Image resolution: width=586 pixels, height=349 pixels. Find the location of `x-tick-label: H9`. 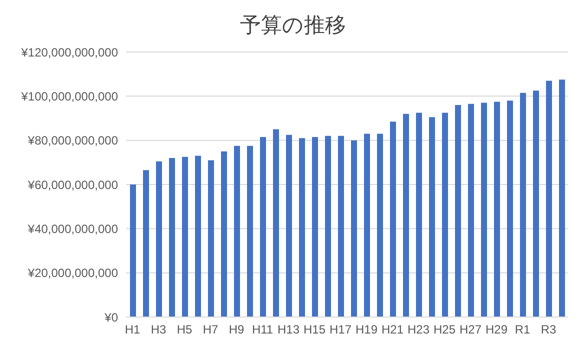

x-tick-label: H9 is located at coordinates (236, 329).